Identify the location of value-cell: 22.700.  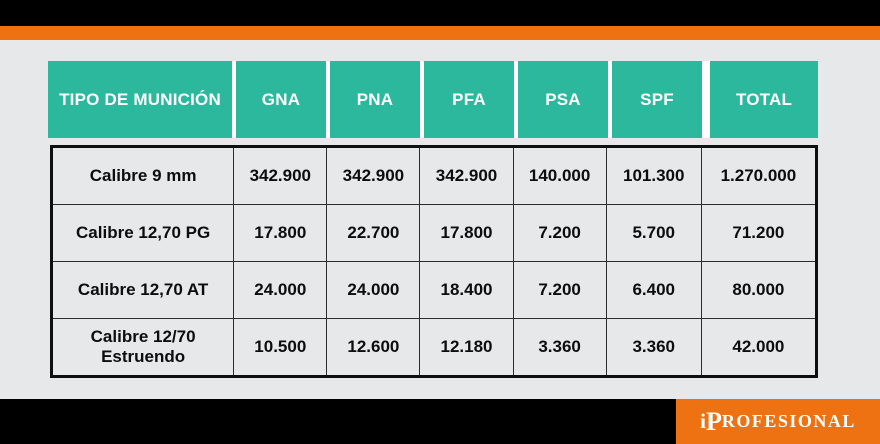
(374, 233).